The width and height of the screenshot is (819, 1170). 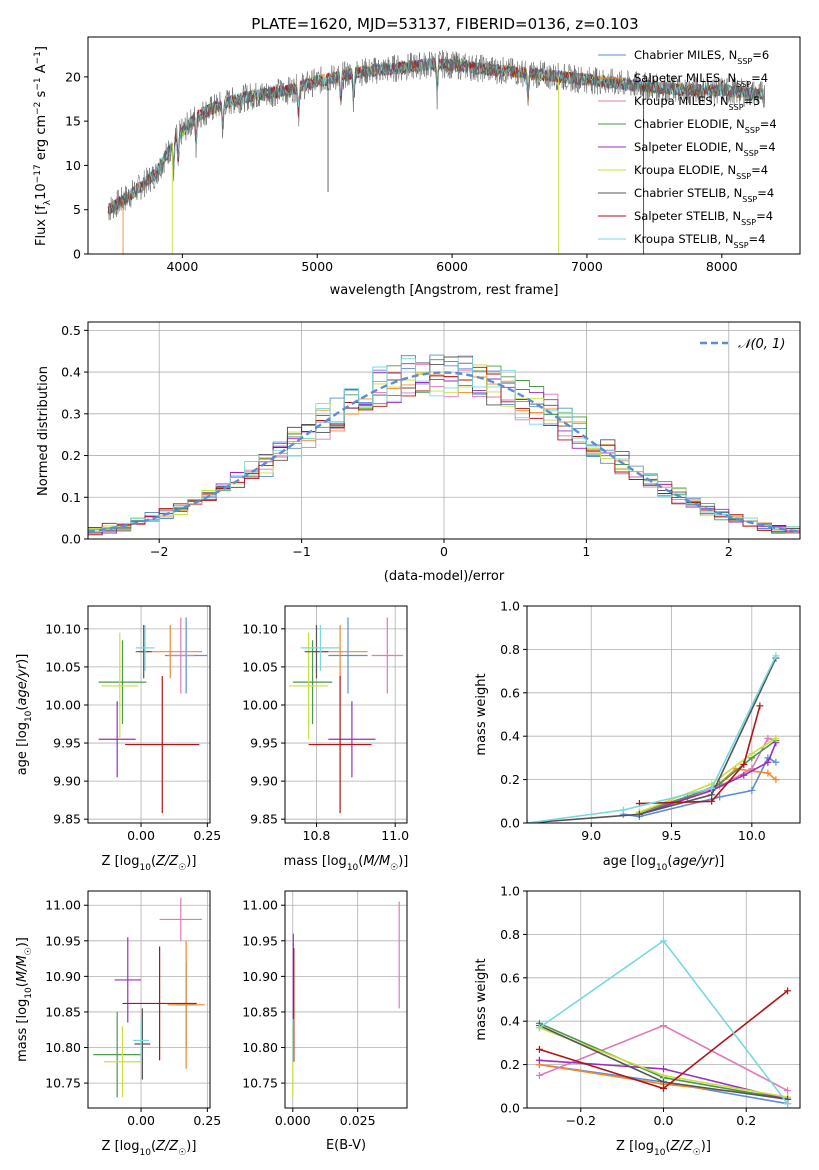 I want to click on y-axis-label: mass [log10(M/M☉)], so click(x=24, y=999).